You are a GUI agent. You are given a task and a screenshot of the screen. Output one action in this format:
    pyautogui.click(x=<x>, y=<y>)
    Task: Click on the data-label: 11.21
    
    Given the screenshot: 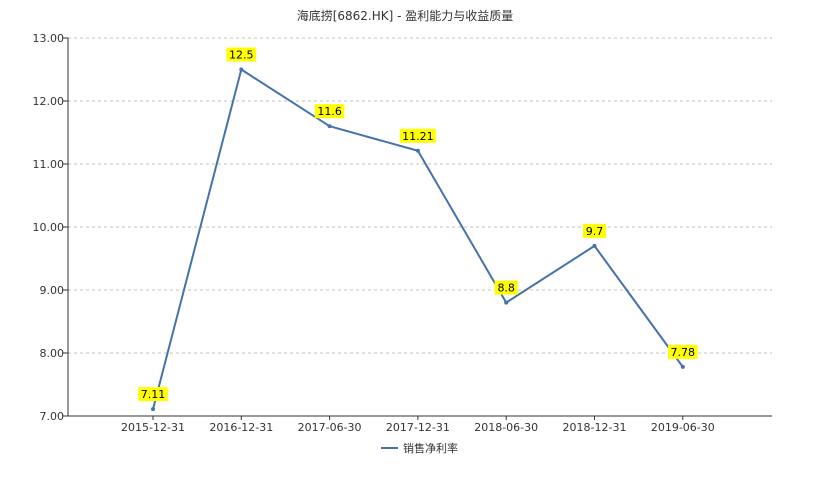 What is the action you would take?
    pyautogui.click(x=418, y=136)
    